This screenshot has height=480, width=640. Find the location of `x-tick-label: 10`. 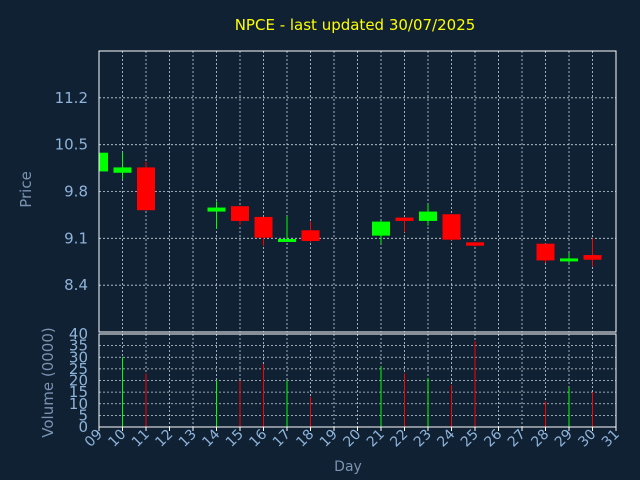

x-tick-label: 10 is located at coordinates (117, 439).